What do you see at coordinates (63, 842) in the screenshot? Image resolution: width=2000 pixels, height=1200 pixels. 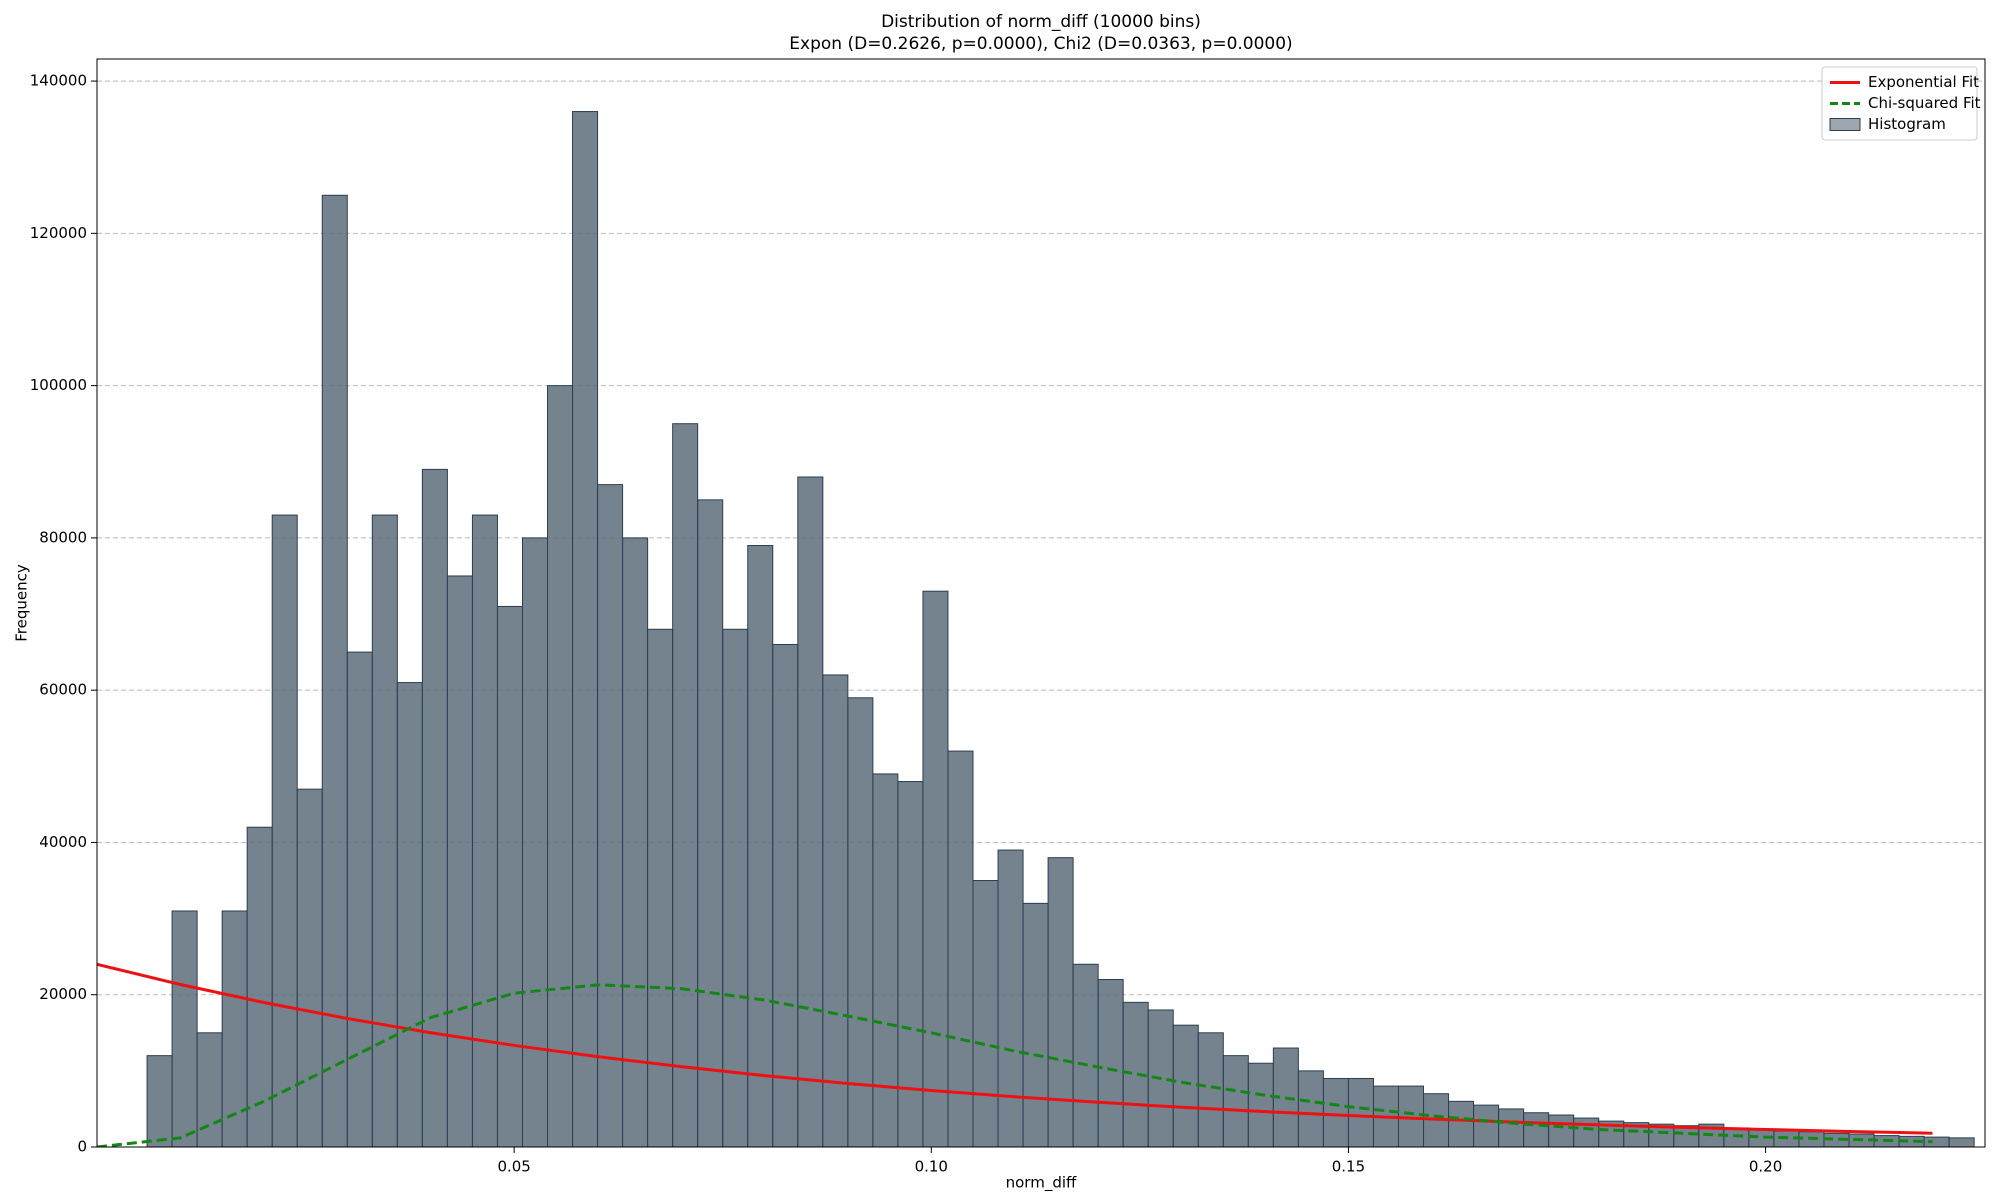 I see `y-tick-label: 40000` at bounding box center [63, 842].